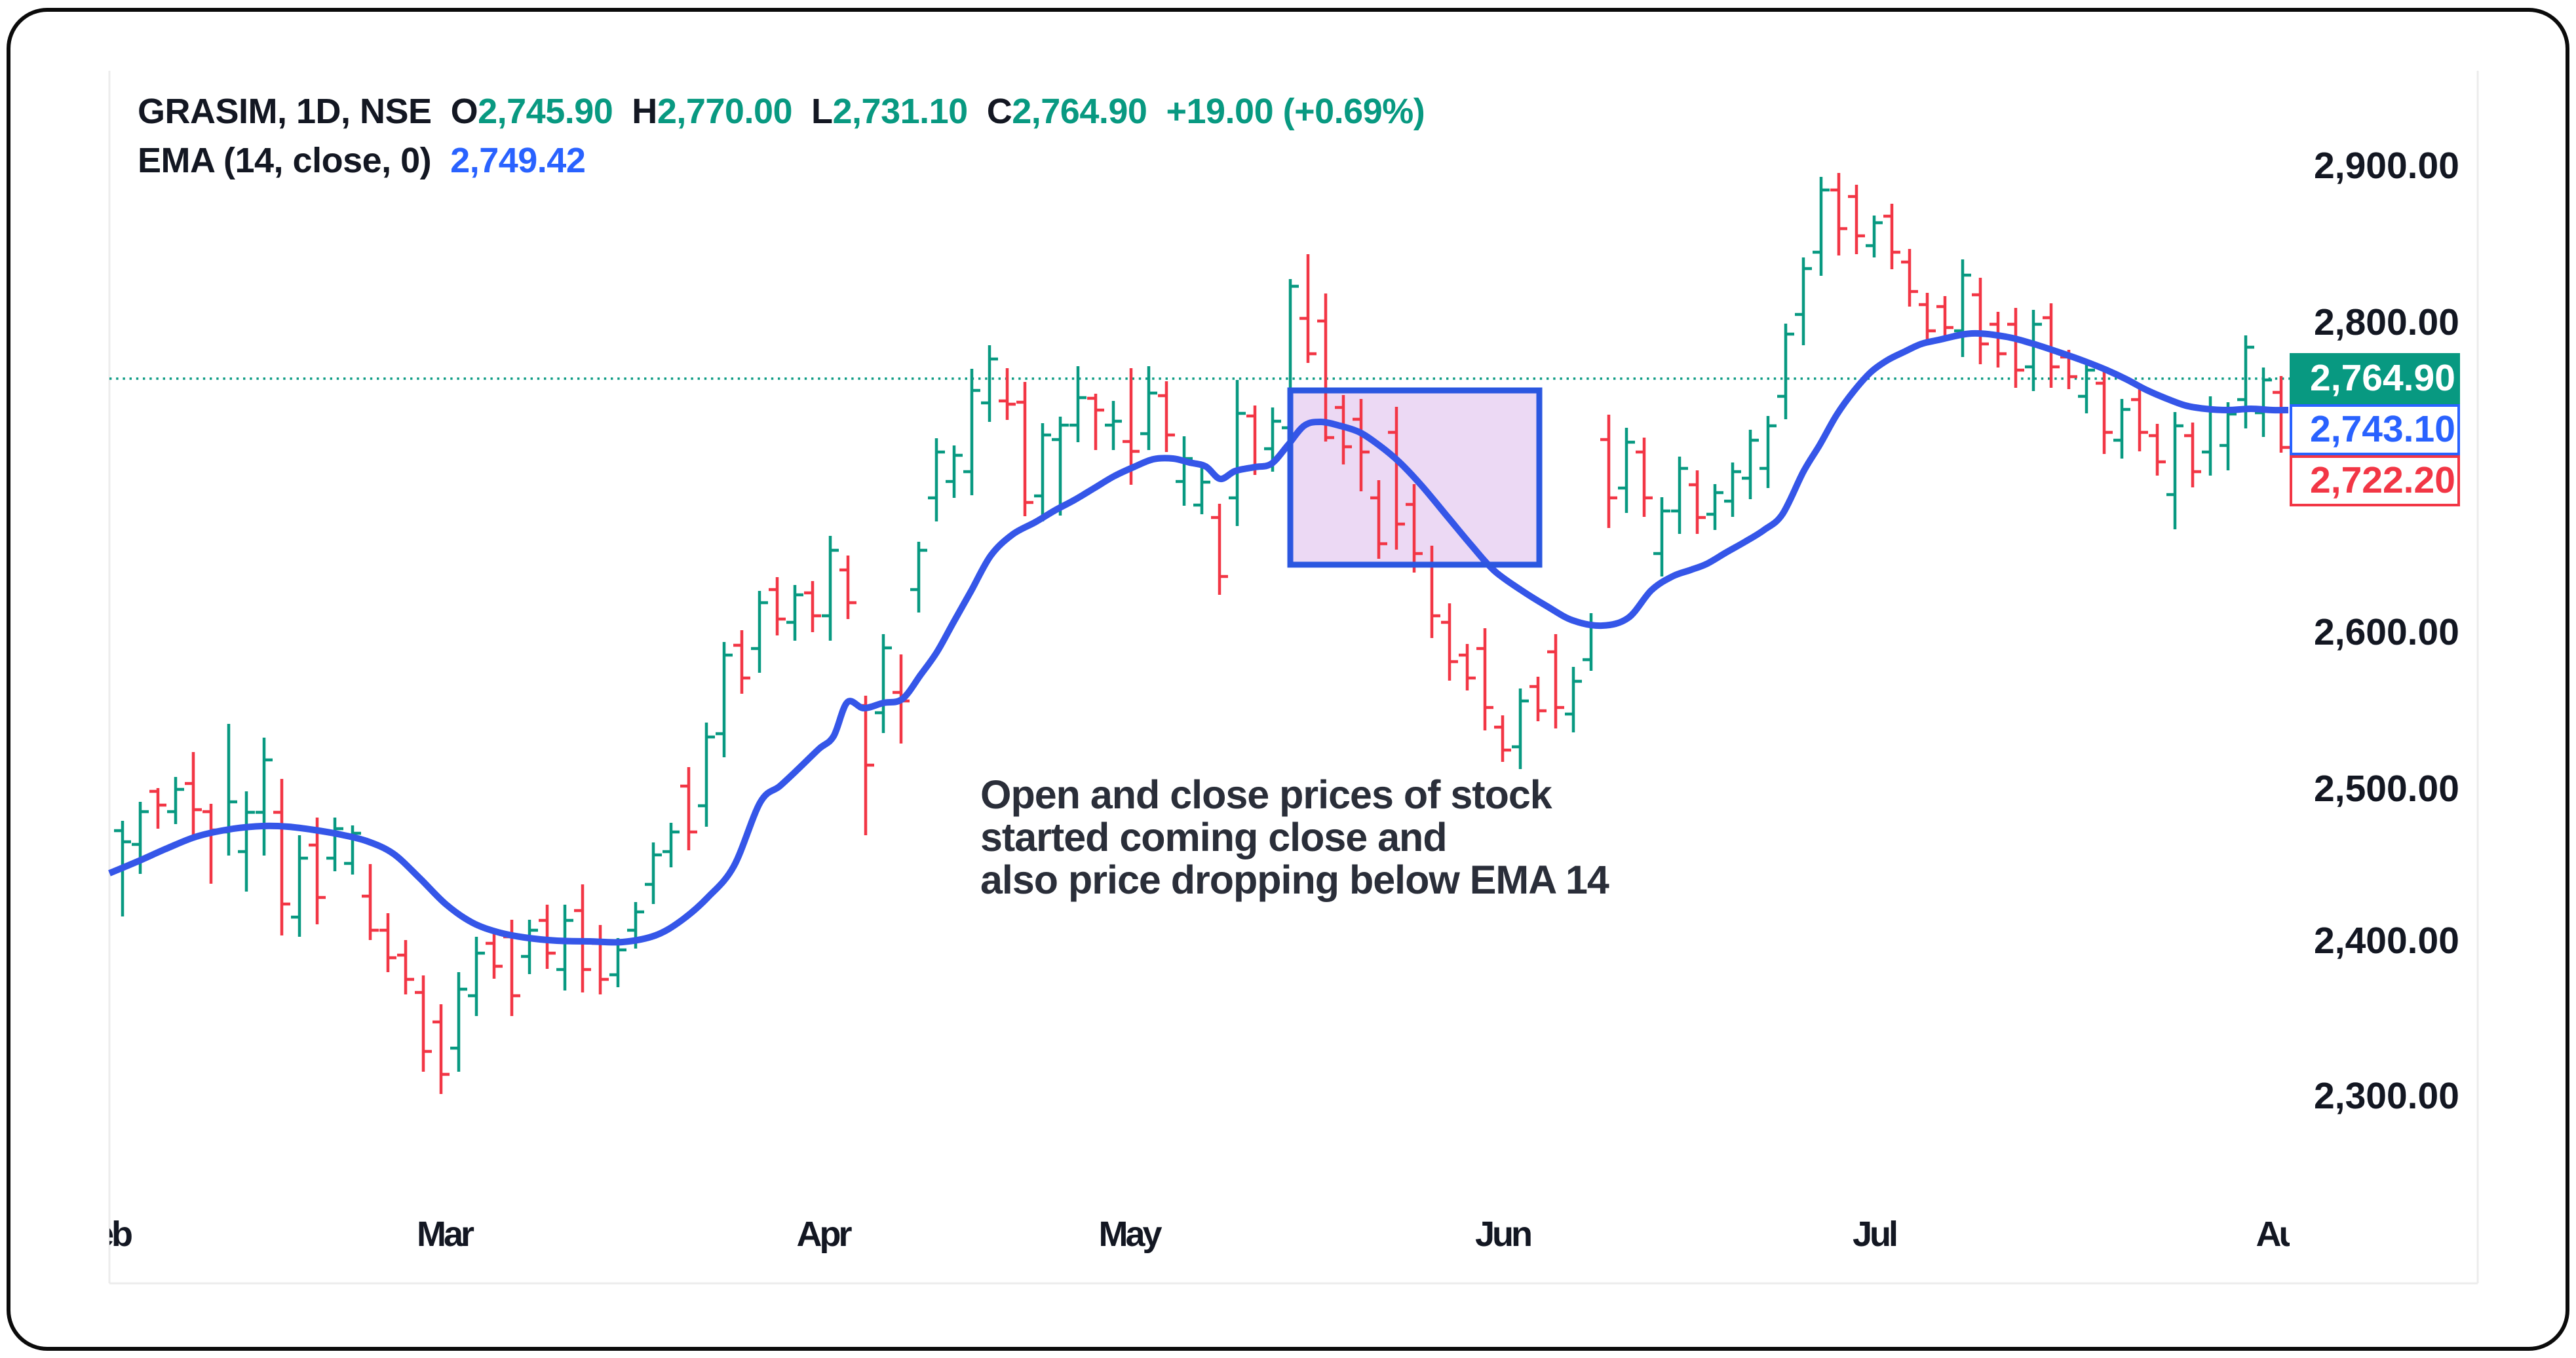  What do you see at coordinates (445, 1234) in the screenshot?
I see `svg-text: Mar` at bounding box center [445, 1234].